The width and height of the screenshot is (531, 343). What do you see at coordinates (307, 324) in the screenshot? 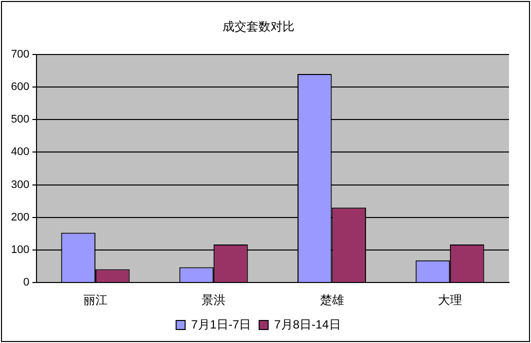
I see `legend-label: 7月8日-14日` at bounding box center [307, 324].